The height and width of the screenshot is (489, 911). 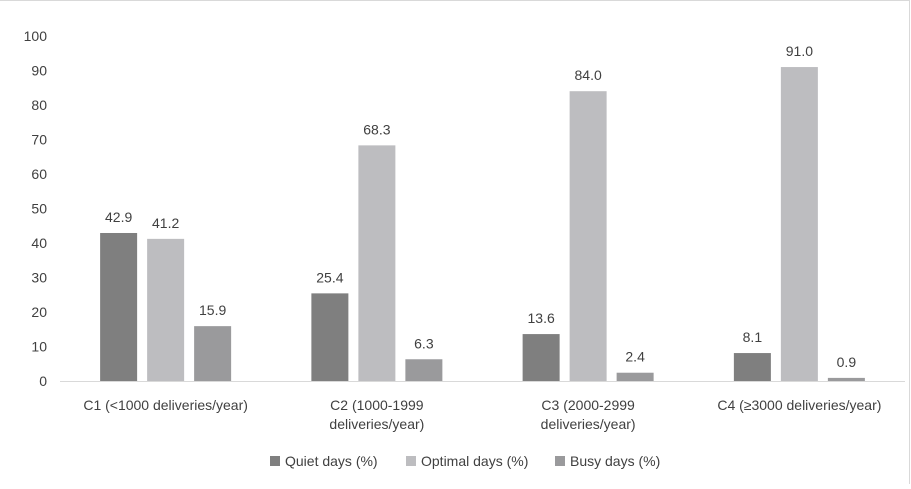 What do you see at coordinates (118, 217) in the screenshot?
I see `data-label: 42.9` at bounding box center [118, 217].